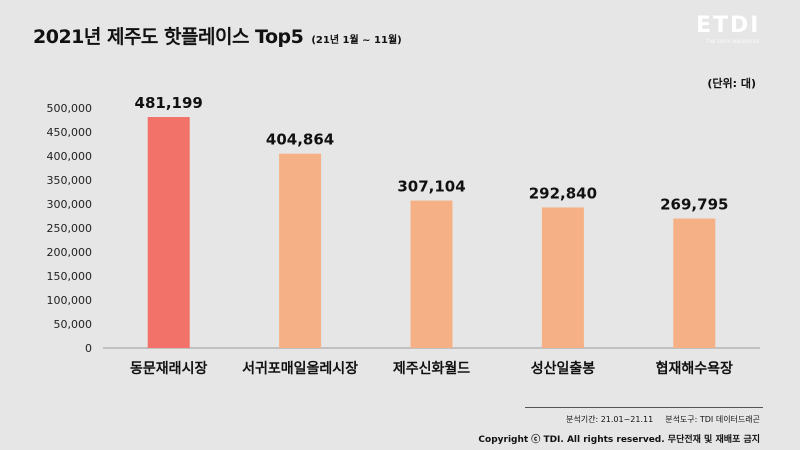 The height and width of the screenshot is (450, 800). I want to click on chart-title: 2021년 제주도 핫플레이스 Top5, so click(168, 37).